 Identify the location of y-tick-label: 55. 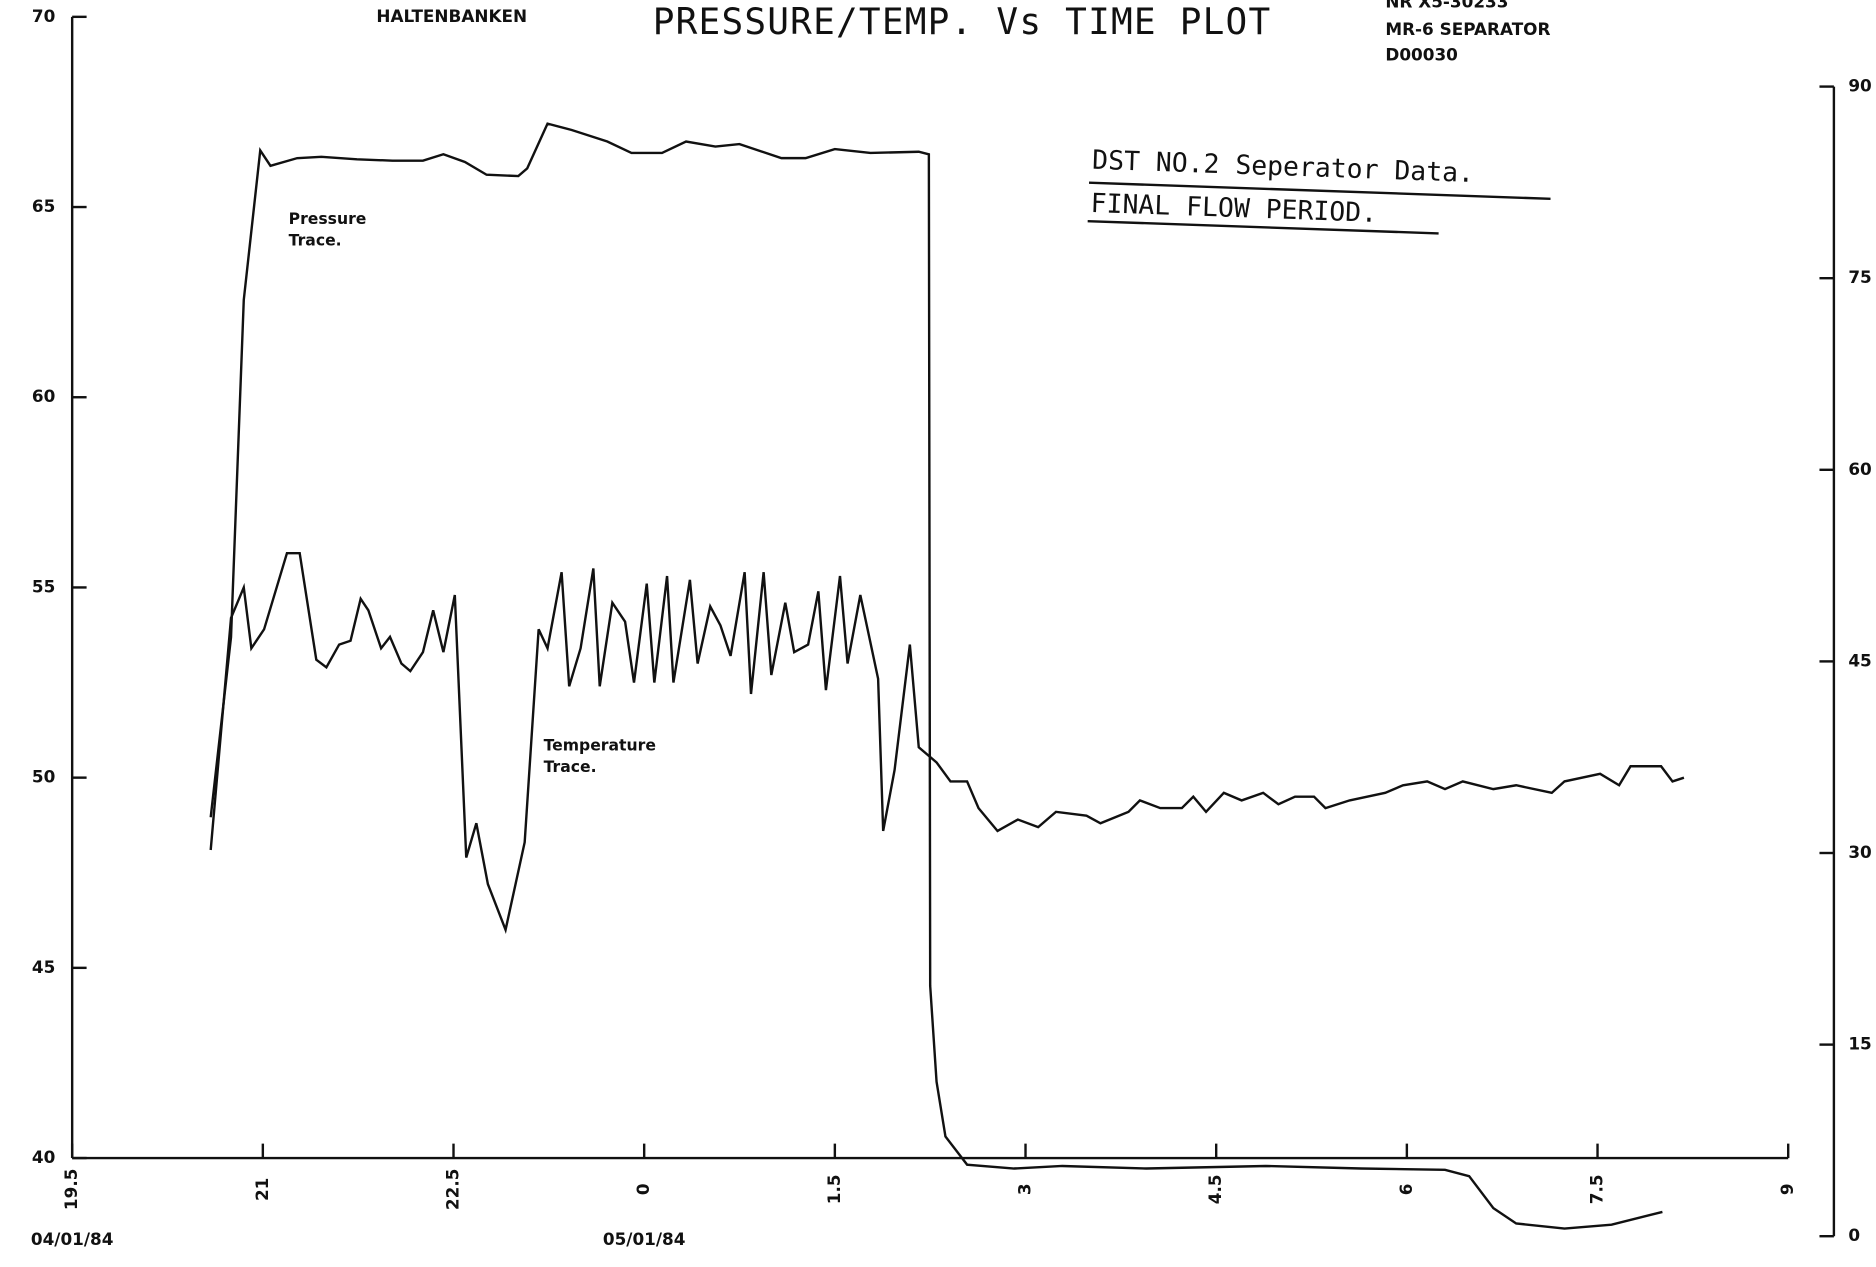
(43, 586).